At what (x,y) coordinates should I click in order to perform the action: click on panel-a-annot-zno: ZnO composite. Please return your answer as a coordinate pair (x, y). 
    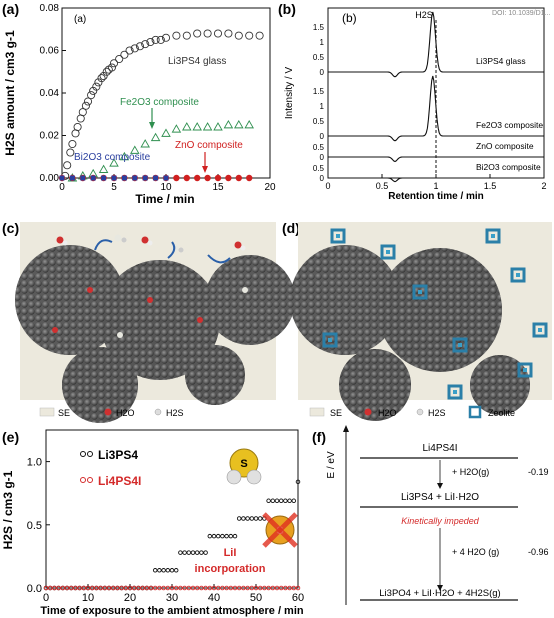
    Looking at the image, I should click on (209, 145).